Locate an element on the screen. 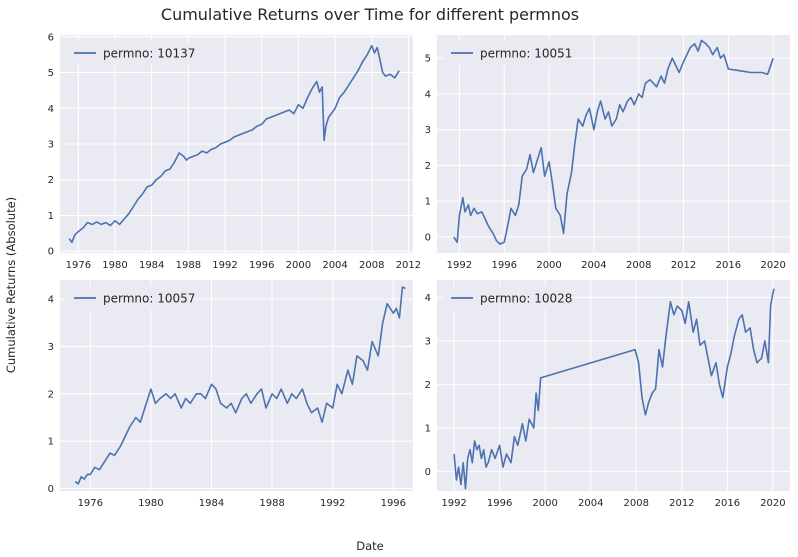 The image size is (798, 557). legend-label: permno: 10137 is located at coordinates (149, 54).